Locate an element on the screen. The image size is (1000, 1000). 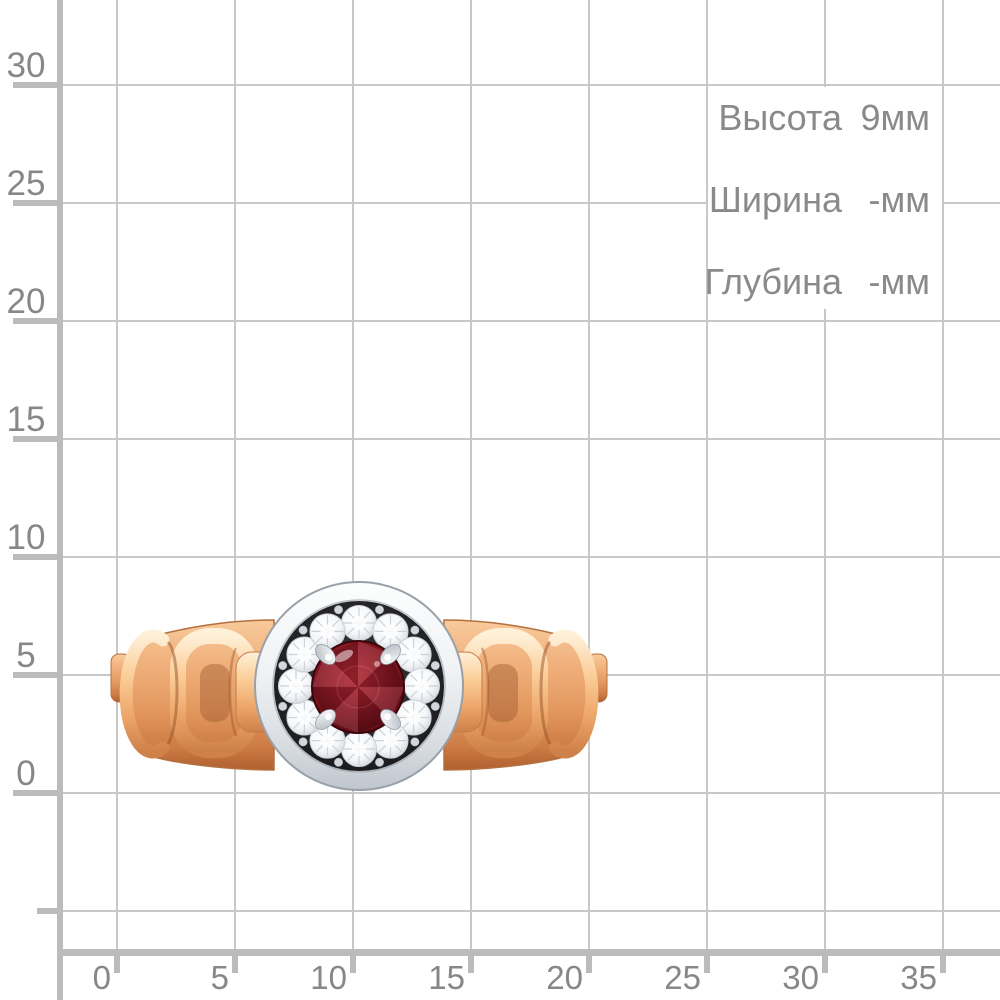
width-value: -мм is located at coordinates (899, 200).